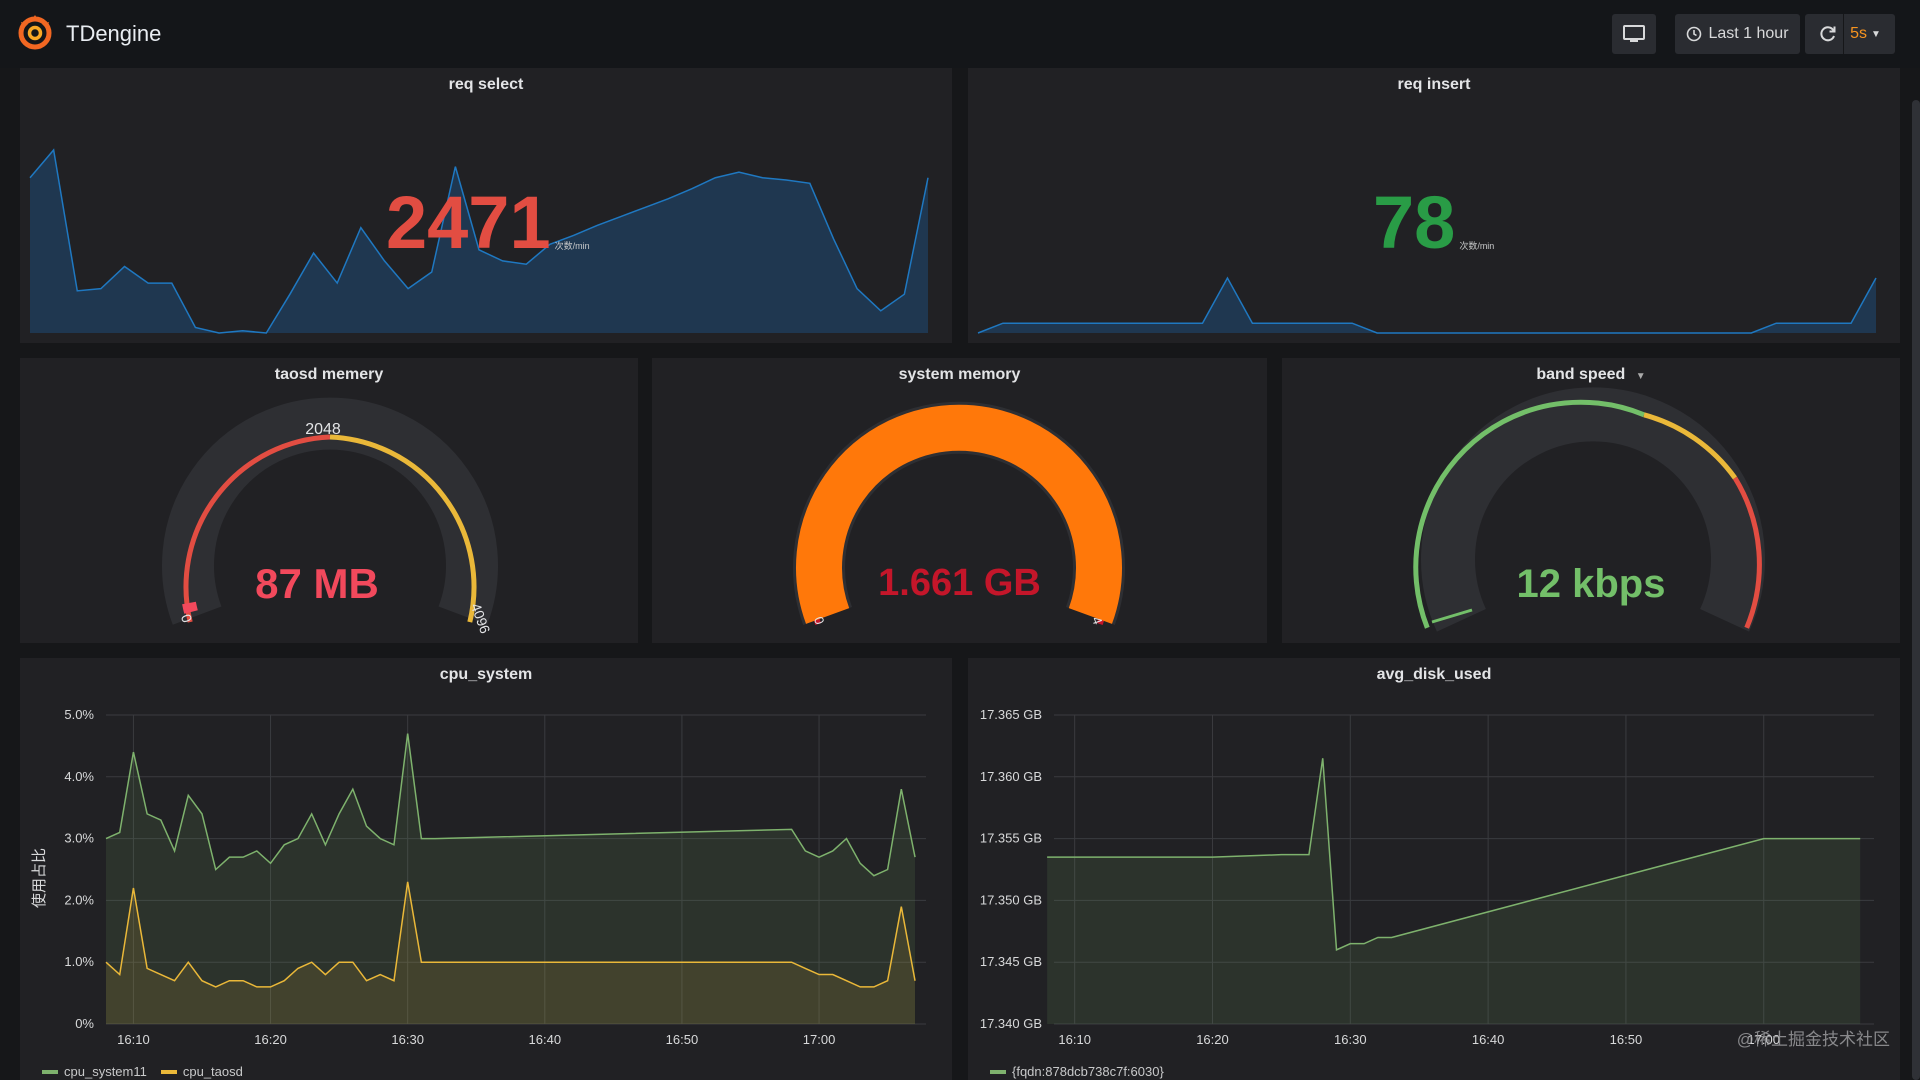 The width and height of the screenshot is (1920, 1080). I want to click on clock-icon, so click(1694, 34).